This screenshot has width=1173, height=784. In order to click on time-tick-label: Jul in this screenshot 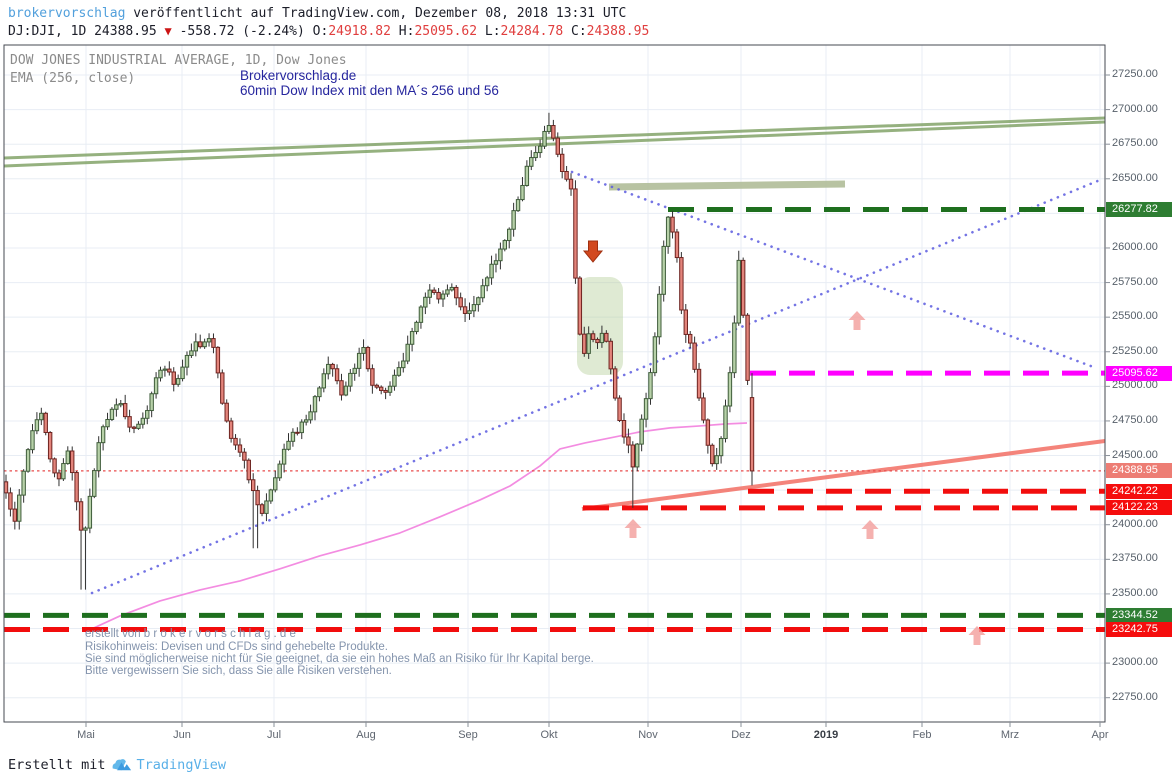, I will do `click(274, 735)`.